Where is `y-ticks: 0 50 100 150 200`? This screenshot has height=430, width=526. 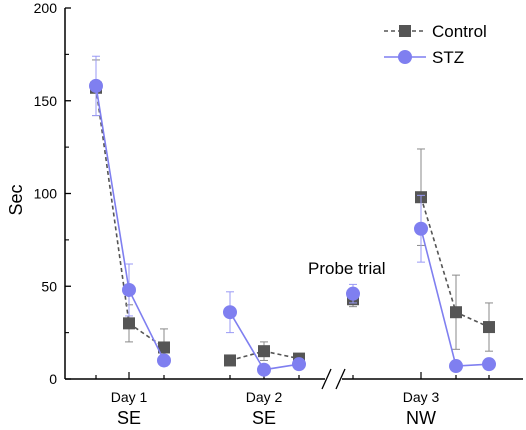 y-ticks: 0 50 100 150 200 is located at coordinates (52, 193).